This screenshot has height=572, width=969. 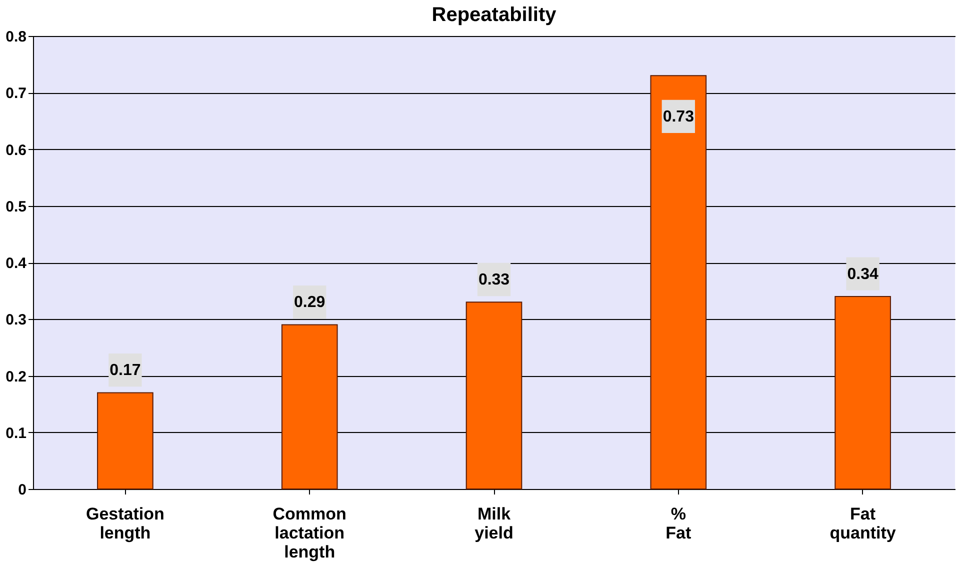 I want to click on y-tick-label: 0.3, so click(x=16, y=320).